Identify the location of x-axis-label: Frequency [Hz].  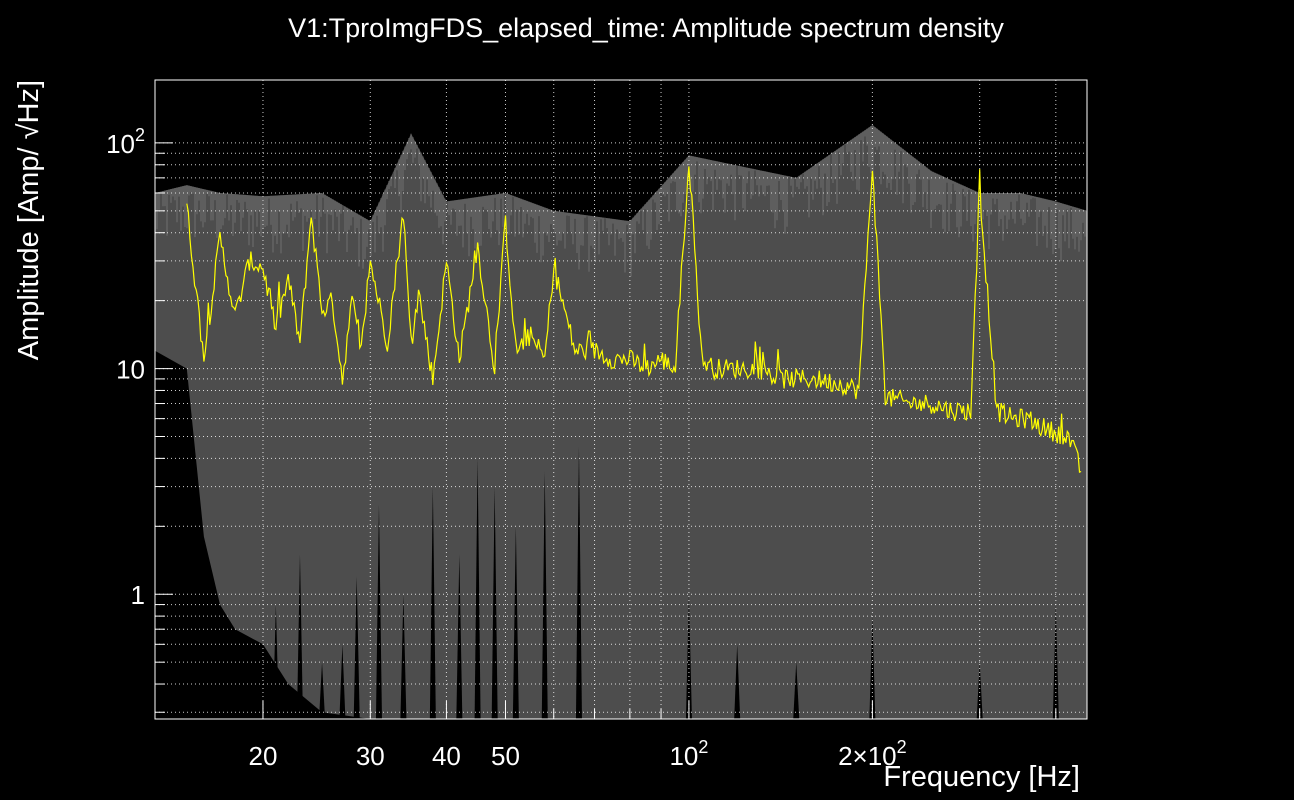
(981, 777).